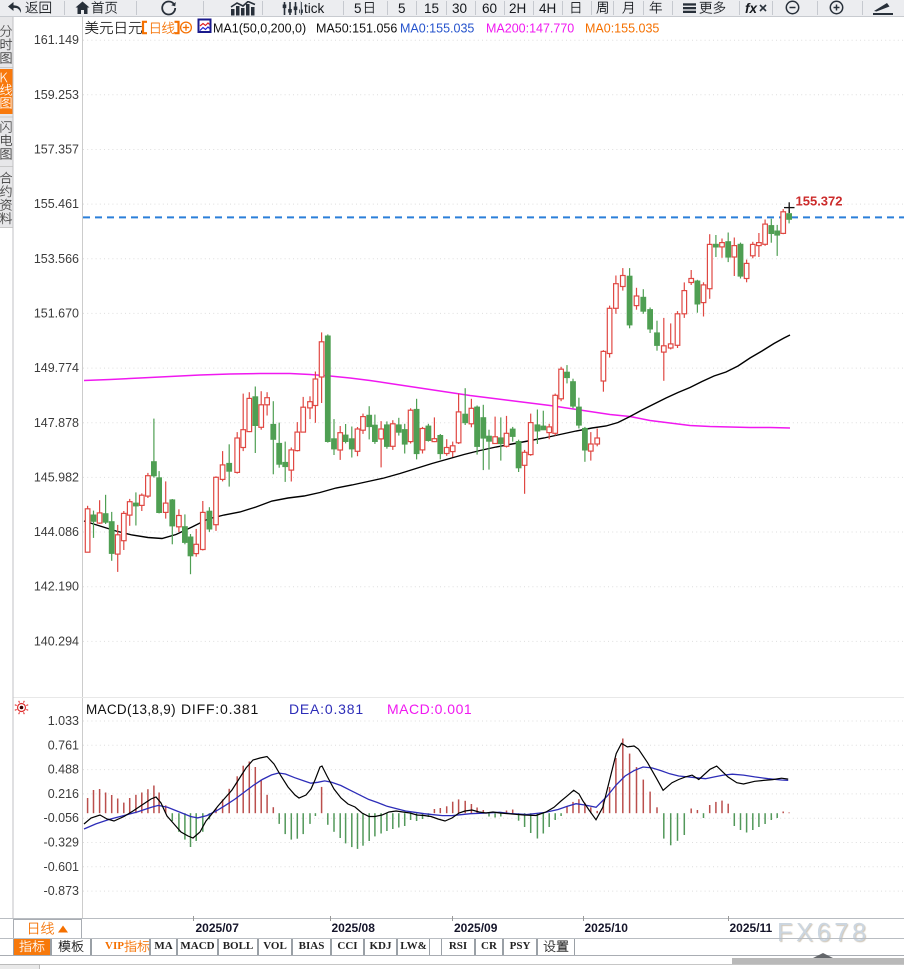 The height and width of the screenshot is (969, 904). What do you see at coordinates (56, 477) in the screenshot?
I see `svg-text: 145.982` at bounding box center [56, 477].